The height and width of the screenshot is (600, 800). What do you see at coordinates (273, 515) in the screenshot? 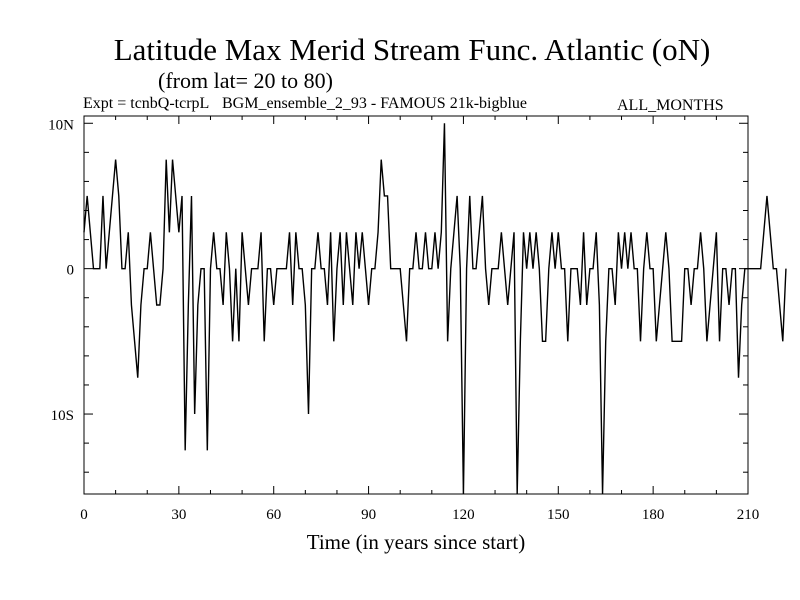
I see `x-tick-label: 60` at bounding box center [273, 515].